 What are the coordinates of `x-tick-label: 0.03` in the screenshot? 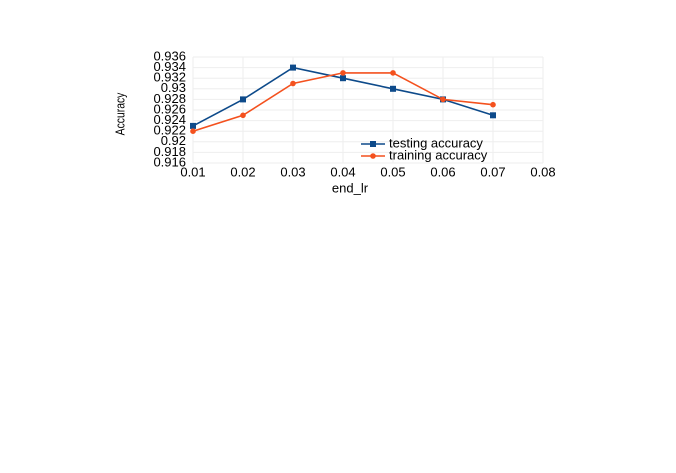 It's located at (292, 171).